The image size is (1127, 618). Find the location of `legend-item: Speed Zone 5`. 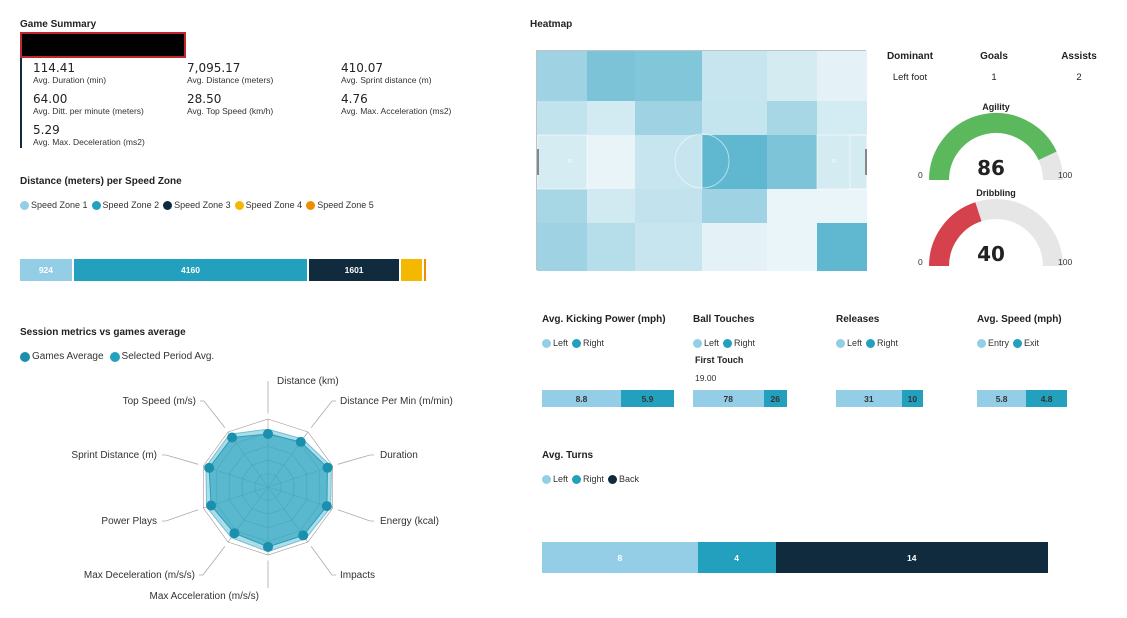

legend-item: Speed Zone 5 is located at coordinates (340, 205).